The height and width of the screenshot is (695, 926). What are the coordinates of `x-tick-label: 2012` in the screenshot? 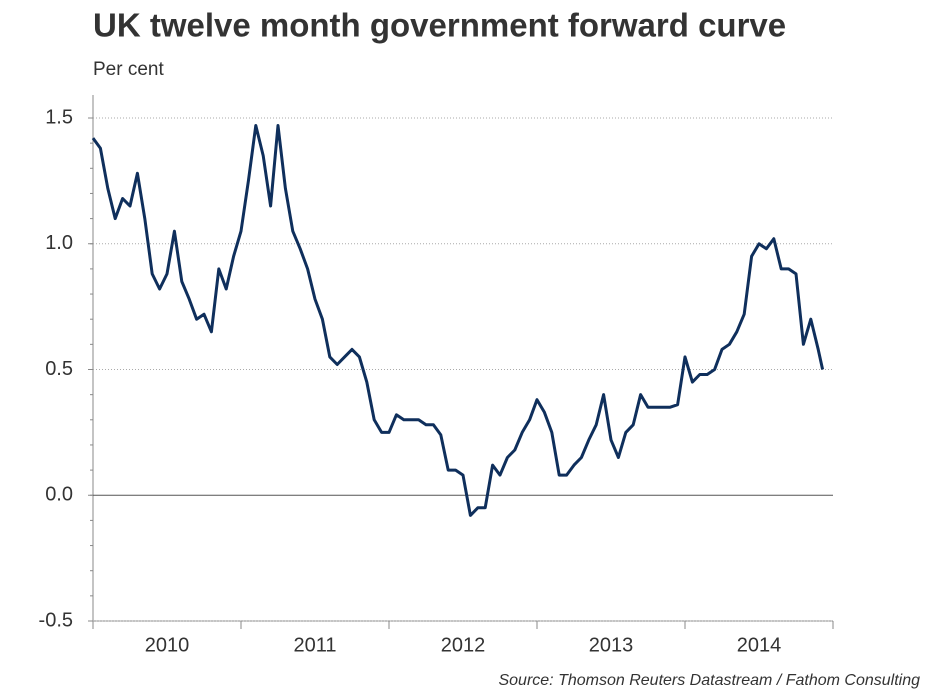 It's located at (463, 645).